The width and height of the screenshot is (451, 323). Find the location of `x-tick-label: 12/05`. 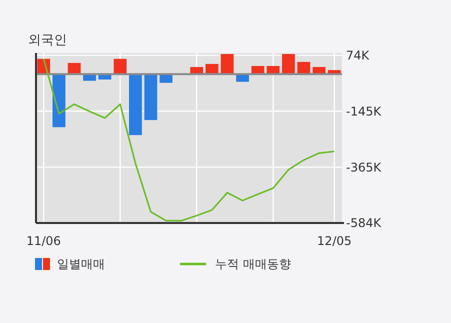

x-tick-label: 12/05 is located at coordinates (334, 241).